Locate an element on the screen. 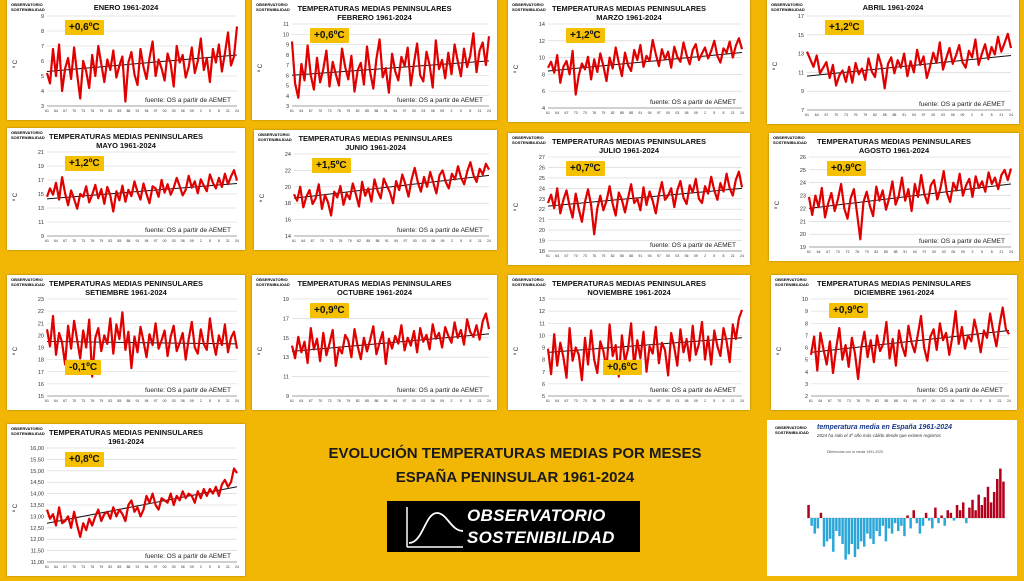 Image resolution: width=1024 pixels, height=581 pixels. y-tick-label: 7 is located at coordinates (543, 373).